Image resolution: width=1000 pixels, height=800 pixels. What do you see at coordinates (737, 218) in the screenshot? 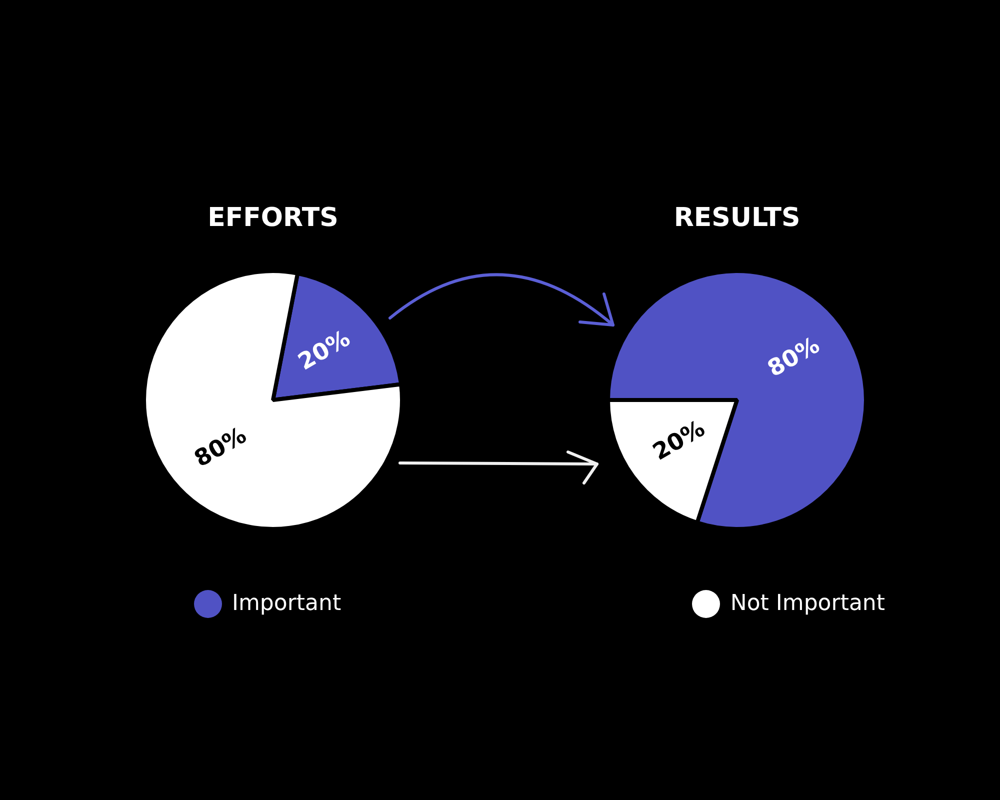
I see `chart-title: RESULTS` at bounding box center [737, 218].